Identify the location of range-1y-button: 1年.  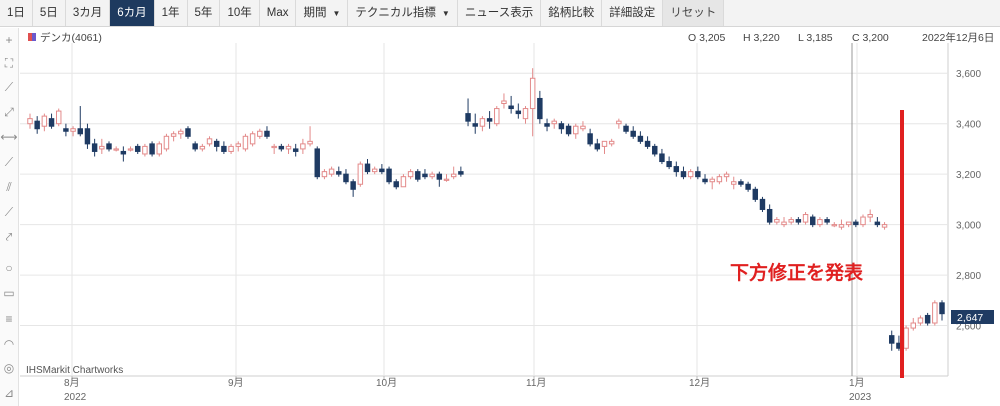
(171, 13).